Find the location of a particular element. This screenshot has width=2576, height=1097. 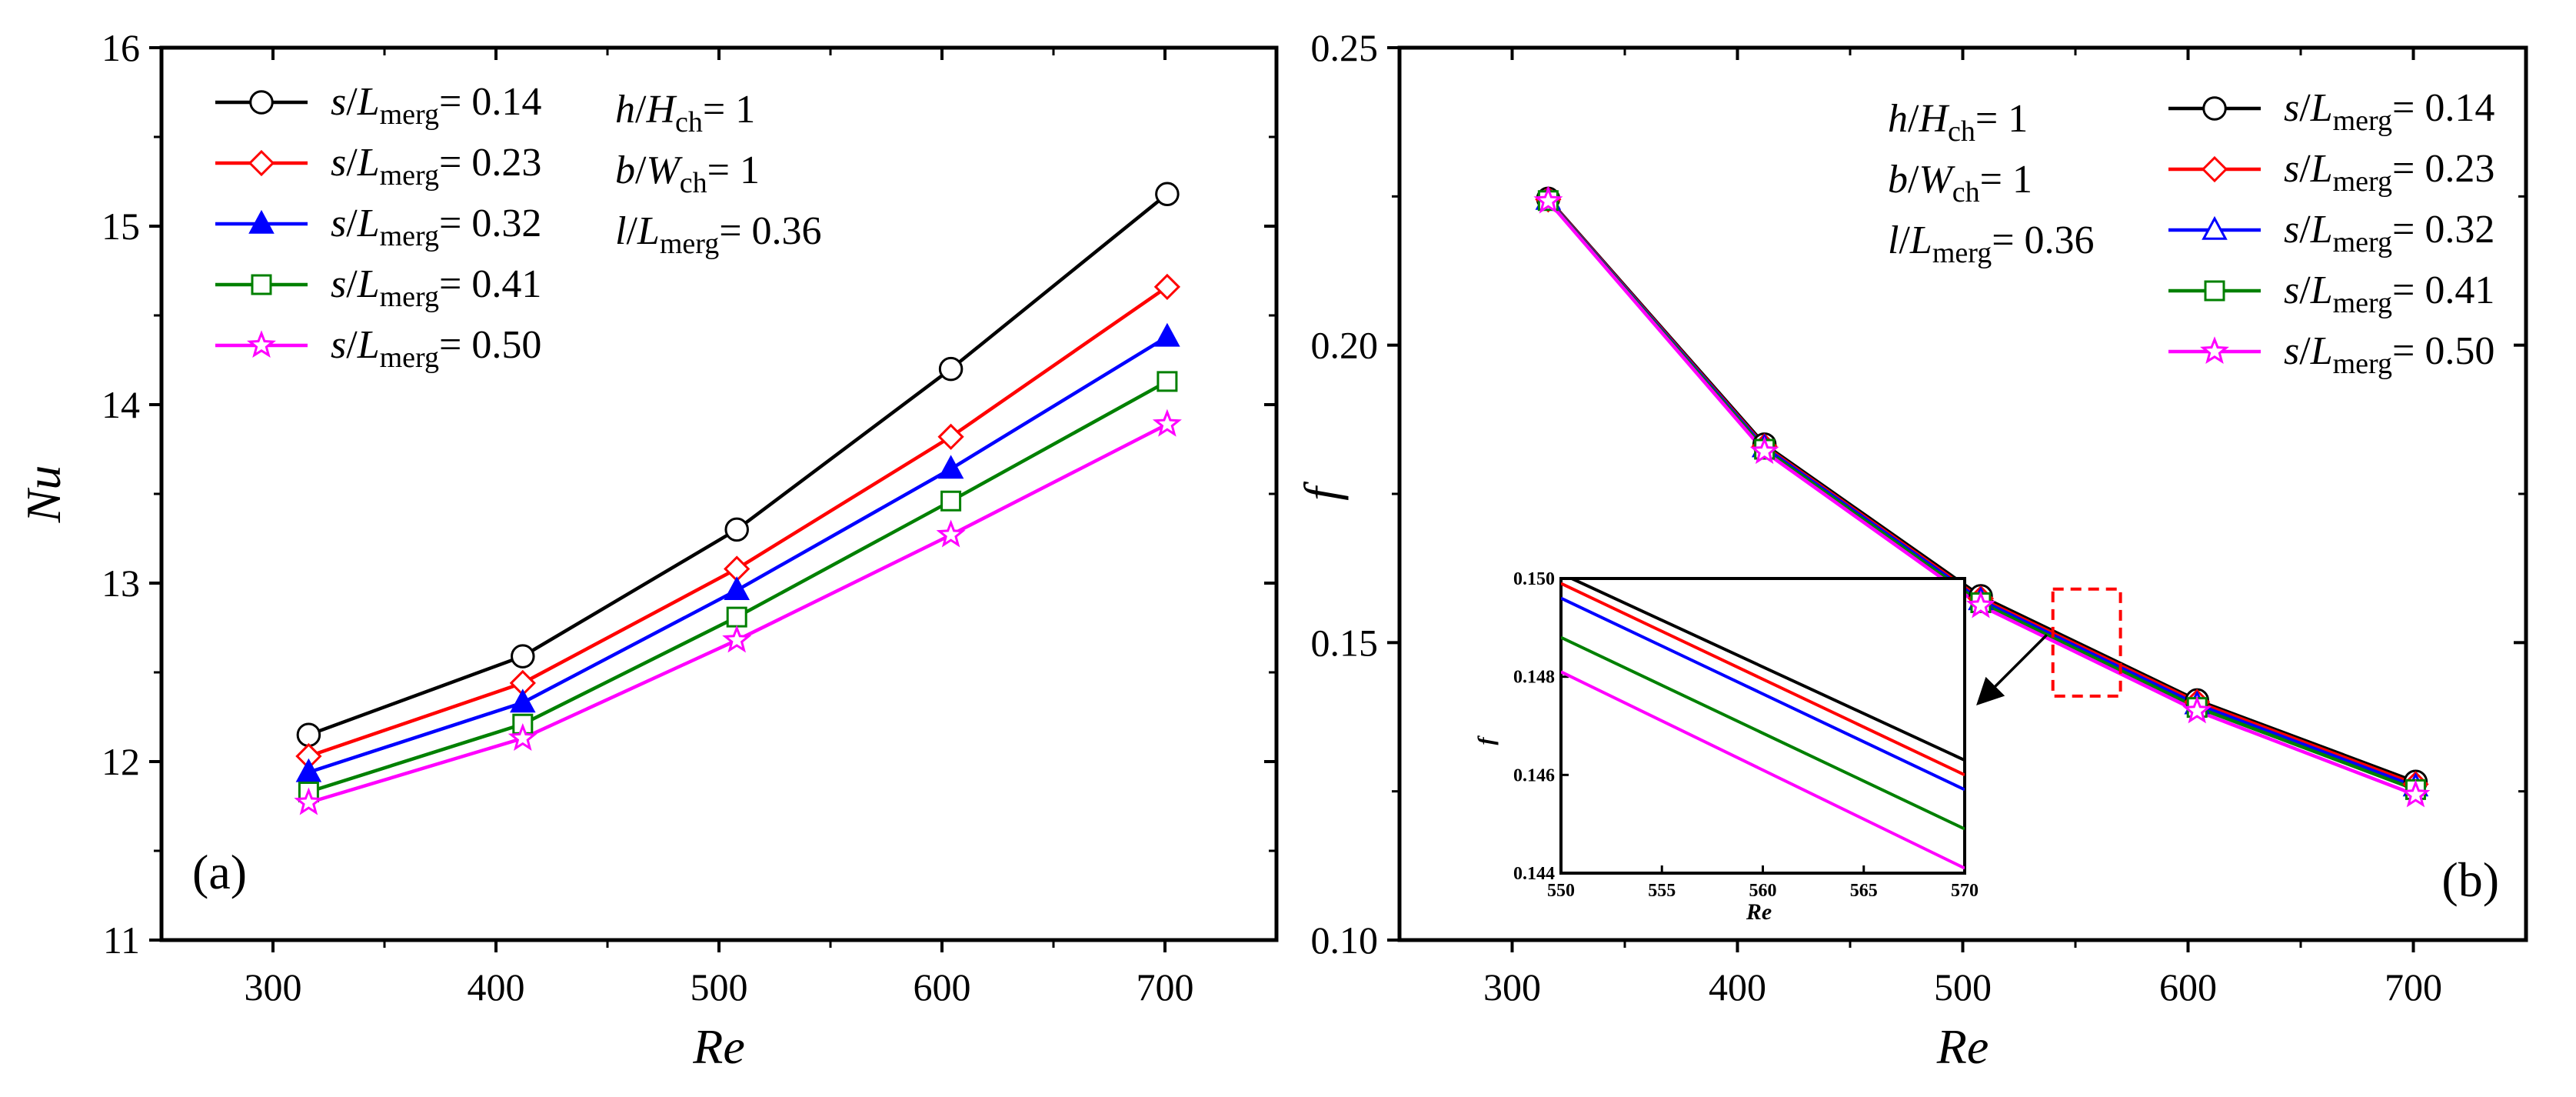

y-tick-label: 11 is located at coordinates (121, 940).